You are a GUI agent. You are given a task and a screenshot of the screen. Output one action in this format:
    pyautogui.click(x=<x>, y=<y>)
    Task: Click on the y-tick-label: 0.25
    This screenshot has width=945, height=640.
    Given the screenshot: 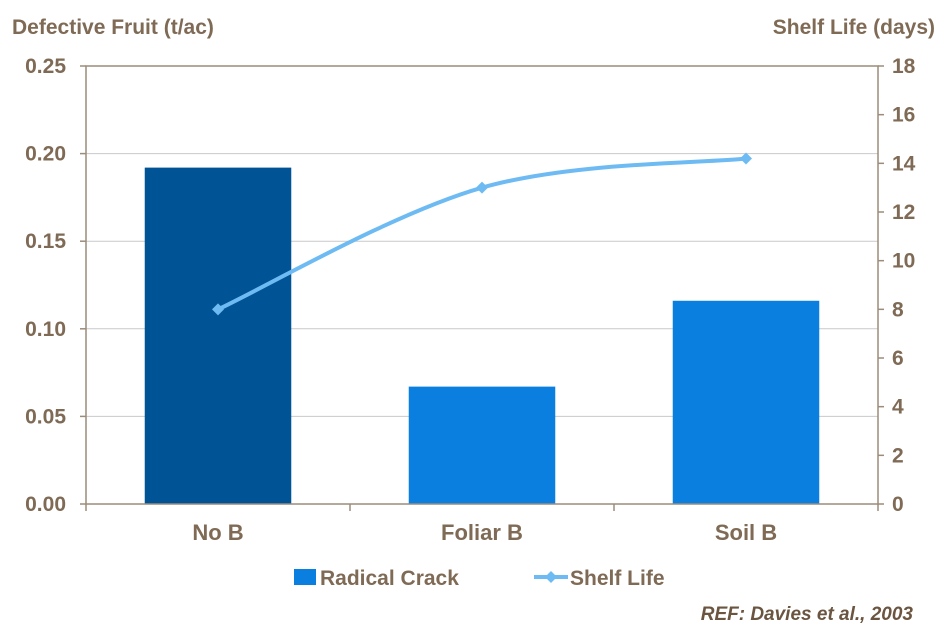 What is the action you would take?
    pyautogui.click(x=45, y=66)
    